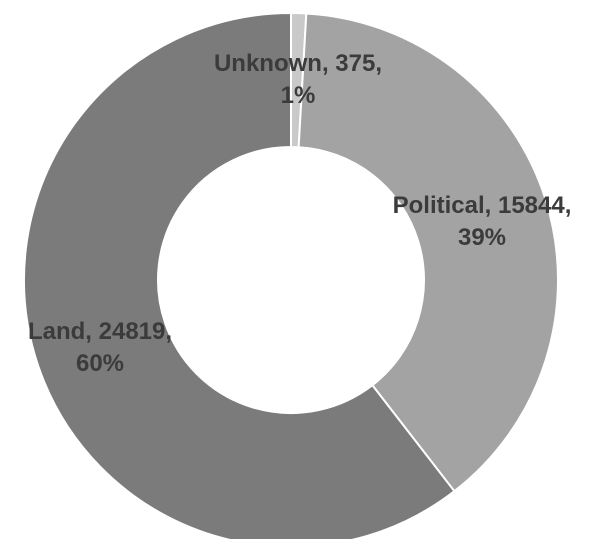 This screenshot has height=539, width=605. What do you see at coordinates (482, 237) in the screenshot?
I see `data-label-political-line2: 39%` at bounding box center [482, 237].